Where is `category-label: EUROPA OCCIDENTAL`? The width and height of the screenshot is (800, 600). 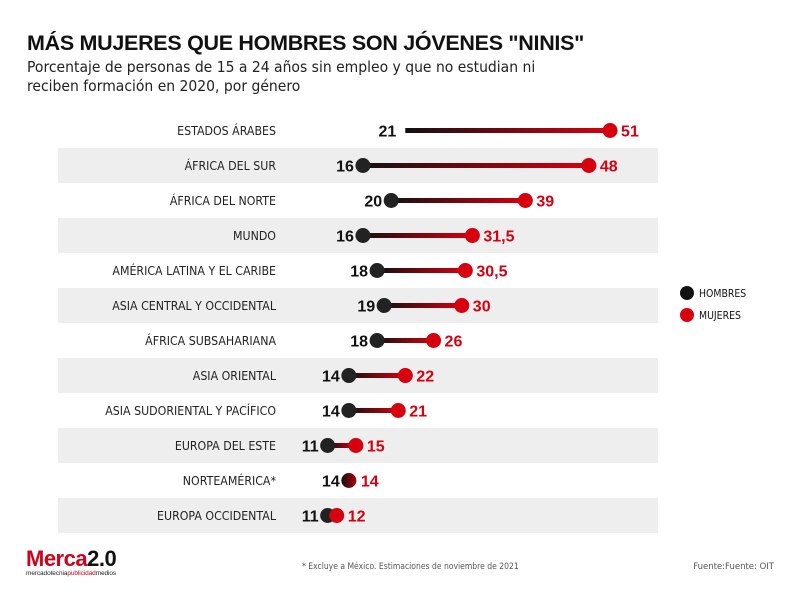
category-label: EUROPA OCCIDENTAL is located at coordinates (217, 516).